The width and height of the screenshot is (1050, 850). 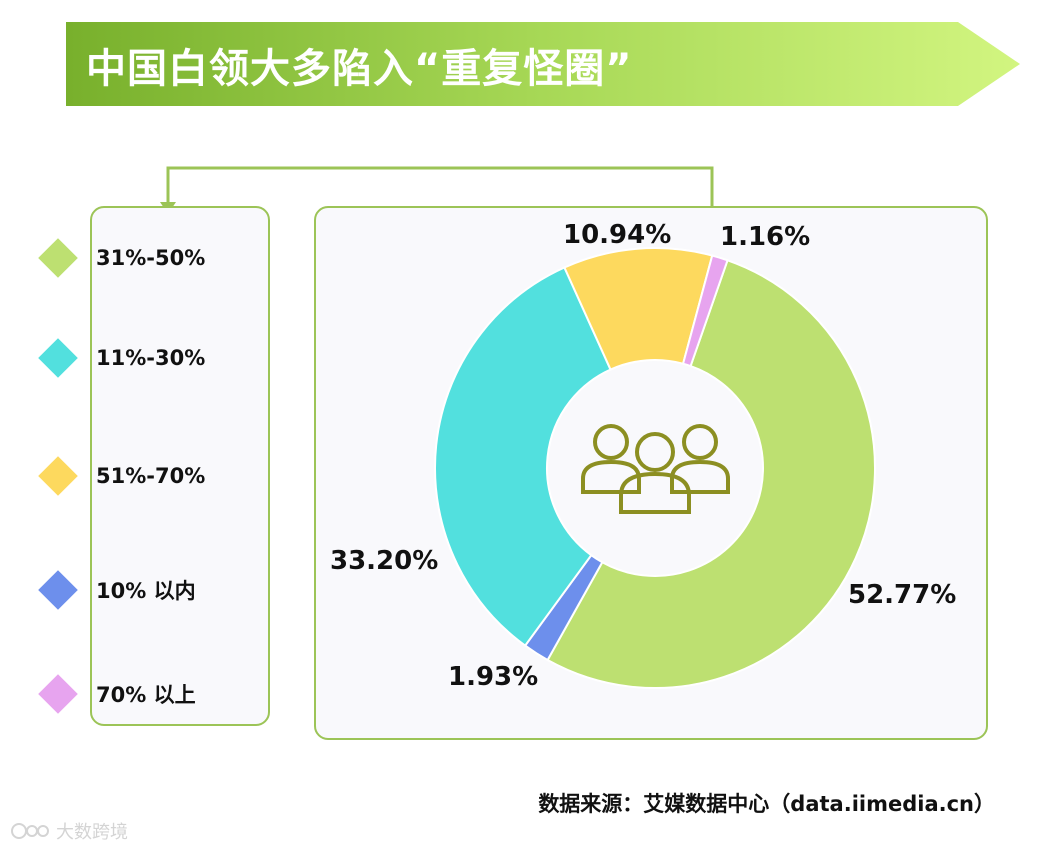 I want to click on watermark: 大数跨境, so click(x=69, y=831).